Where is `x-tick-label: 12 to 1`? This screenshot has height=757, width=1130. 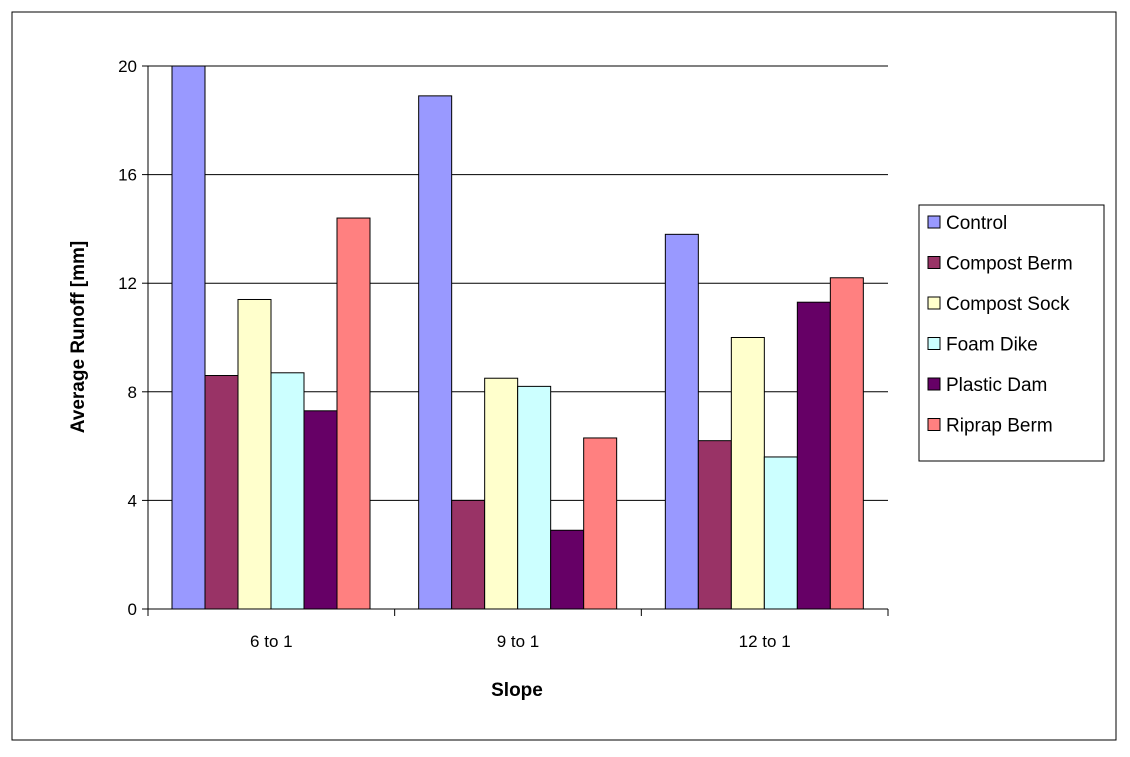
x-tick-label: 12 to 1 is located at coordinates (765, 641).